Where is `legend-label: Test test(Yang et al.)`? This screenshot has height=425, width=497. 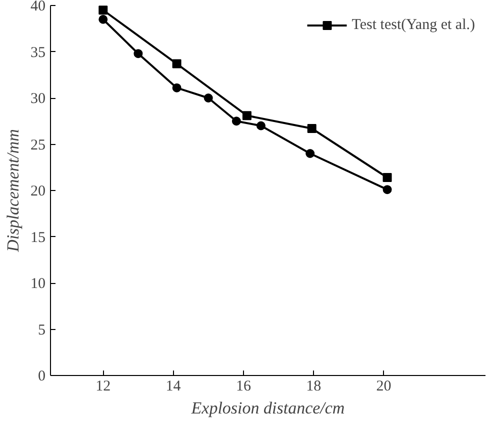
legend-label: Test test(Yang et al.) is located at coordinates (413, 25).